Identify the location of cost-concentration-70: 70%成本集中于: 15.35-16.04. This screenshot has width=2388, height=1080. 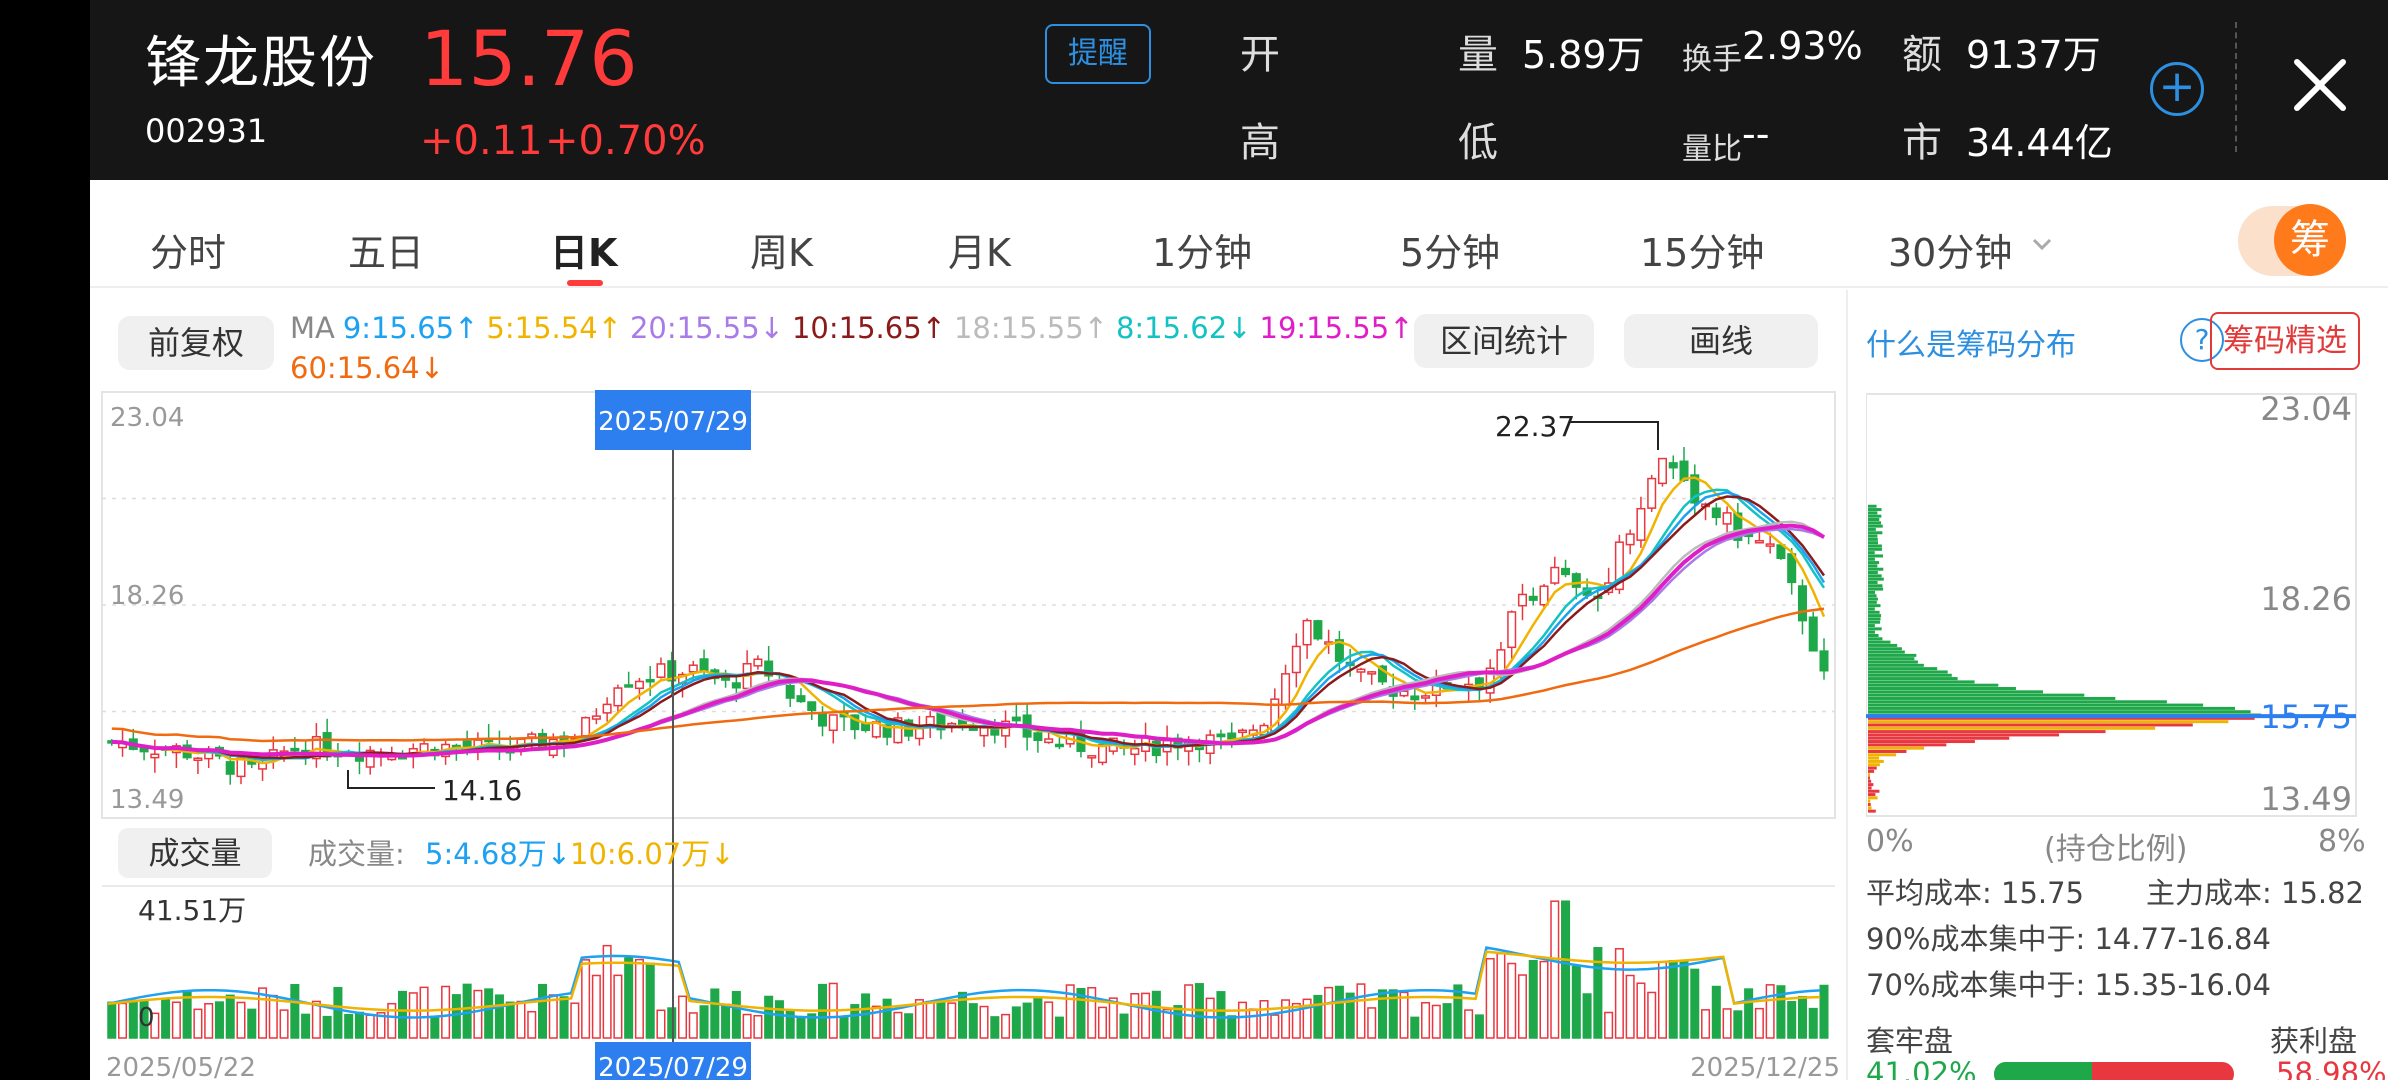
(2068, 985).